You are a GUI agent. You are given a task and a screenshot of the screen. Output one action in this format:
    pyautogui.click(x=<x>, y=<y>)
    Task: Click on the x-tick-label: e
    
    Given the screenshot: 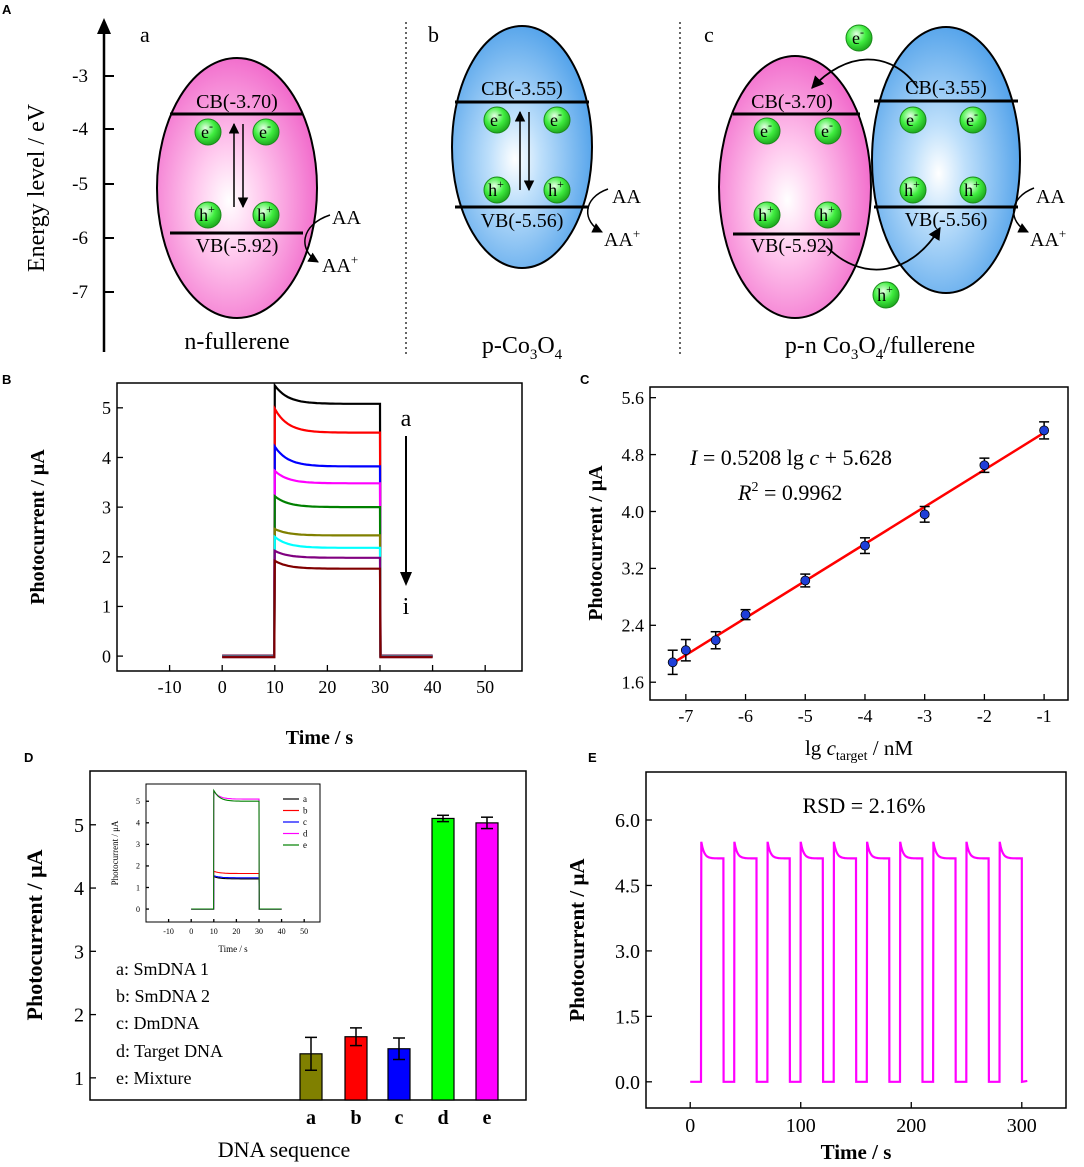 What is the action you would take?
    pyautogui.click(x=487, y=1118)
    